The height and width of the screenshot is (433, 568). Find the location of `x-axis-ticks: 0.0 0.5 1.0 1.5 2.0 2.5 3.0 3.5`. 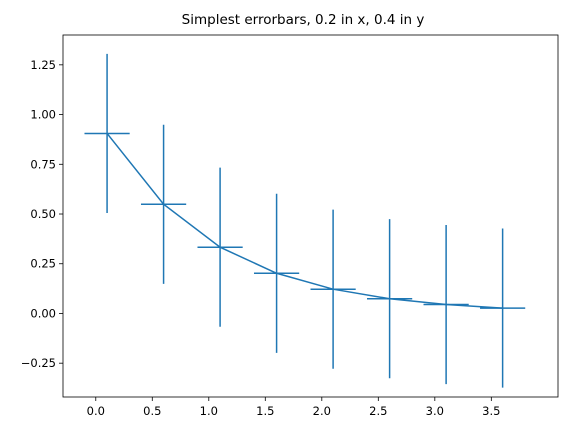

x-axis-ticks: 0.0 0.5 1.0 1.5 2.0 2.5 3.0 3.5 is located at coordinates (293, 407).